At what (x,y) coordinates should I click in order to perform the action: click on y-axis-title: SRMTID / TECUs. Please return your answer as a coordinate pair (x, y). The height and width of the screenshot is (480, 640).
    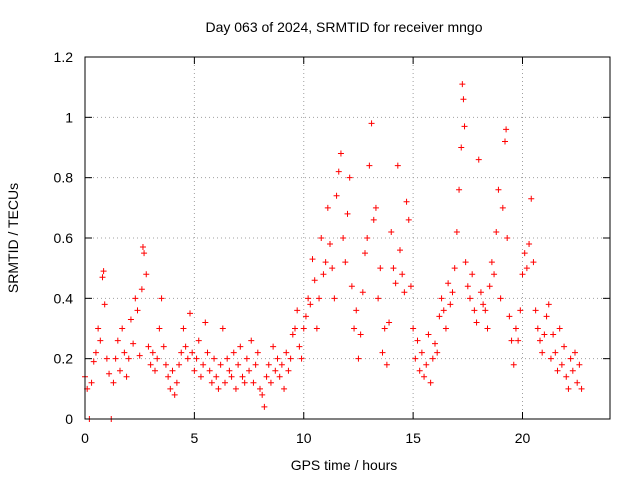
    Looking at the image, I should click on (13, 238).